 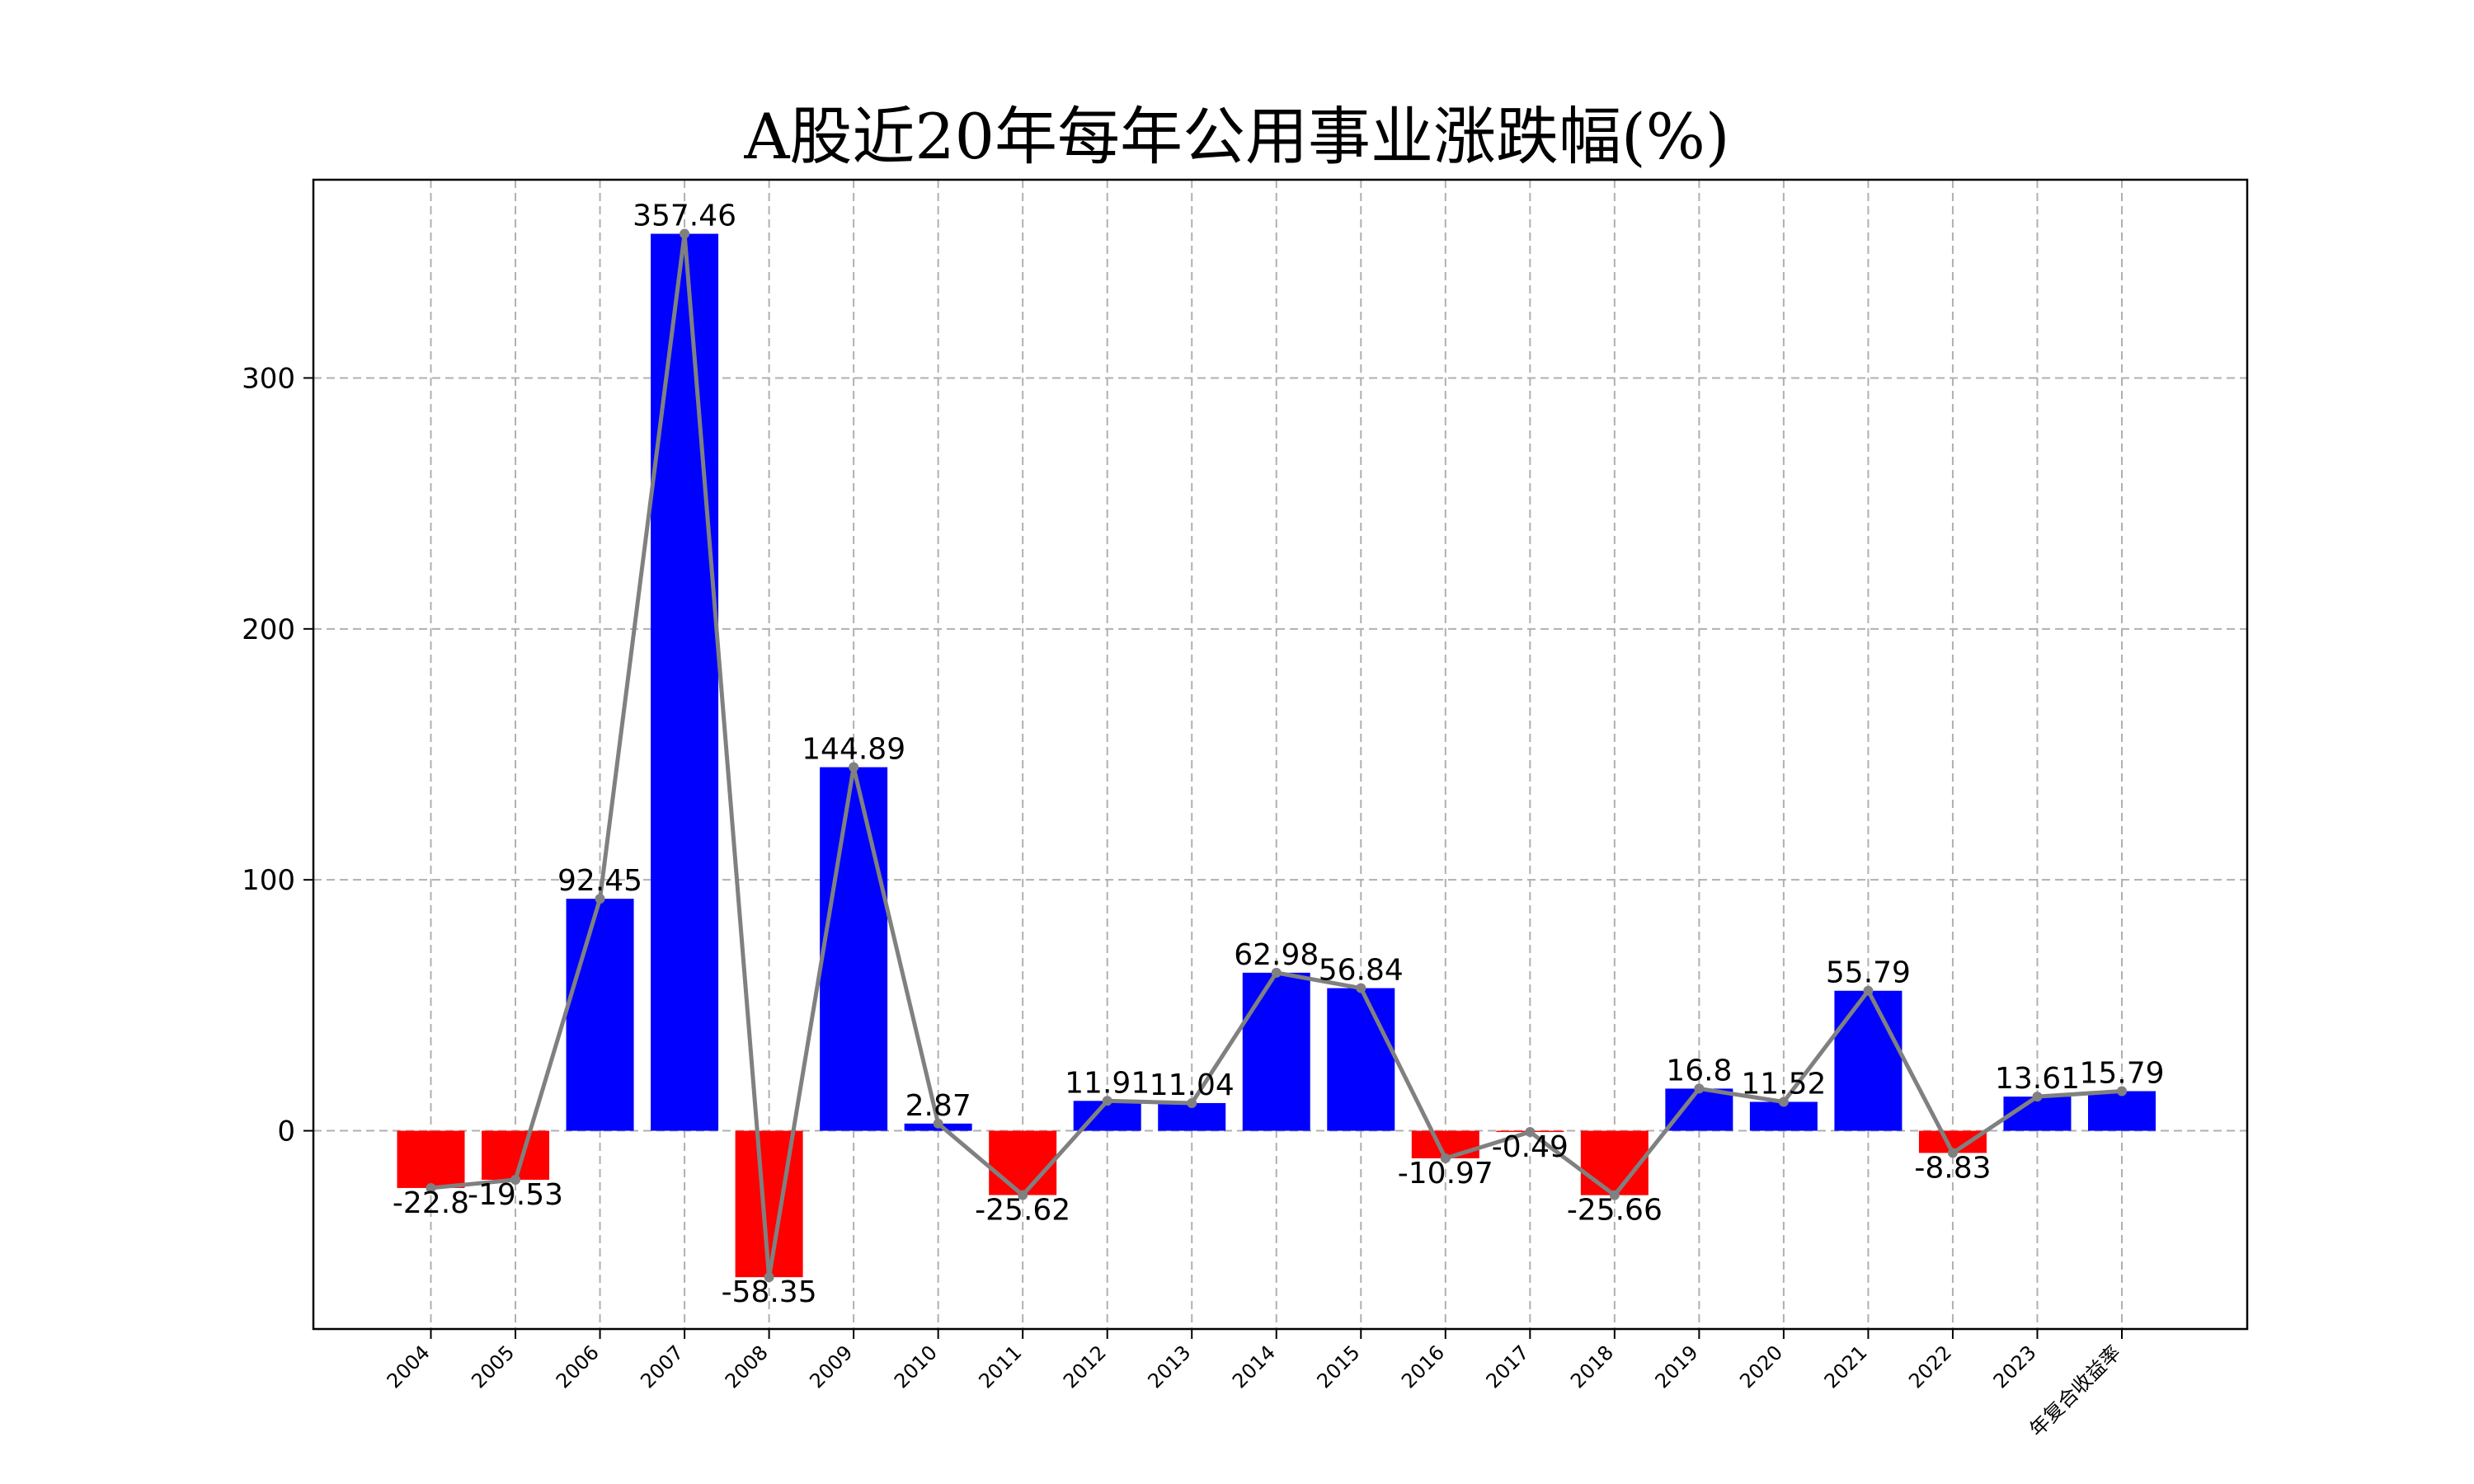 What do you see at coordinates (431, 1159) in the screenshot?
I see `bar-2004` at bounding box center [431, 1159].